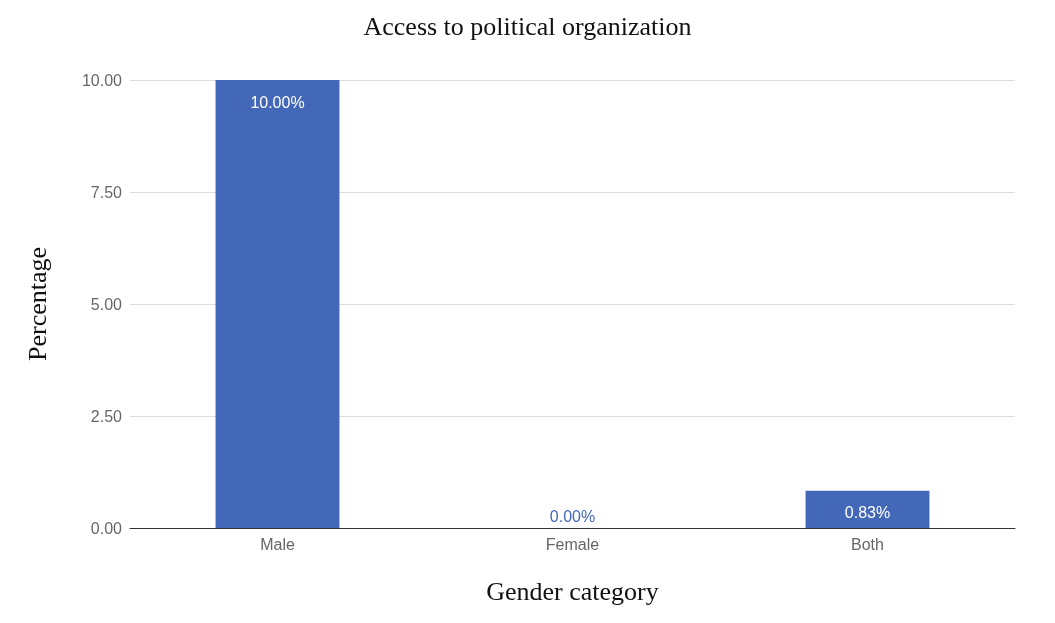 This screenshot has height=623, width=1055. What do you see at coordinates (277, 544) in the screenshot?
I see `x-tick-label: Male` at bounding box center [277, 544].